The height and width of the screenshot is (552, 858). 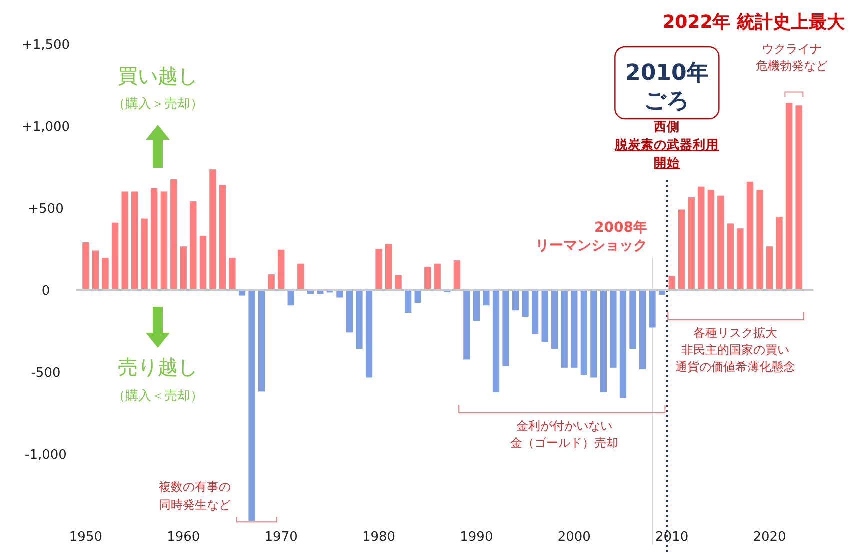 What do you see at coordinates (564, 434) in the screenshot?
I see `annotation: 金利が付かいない金（ゴールド）売却` at bounding box center [564, 434].